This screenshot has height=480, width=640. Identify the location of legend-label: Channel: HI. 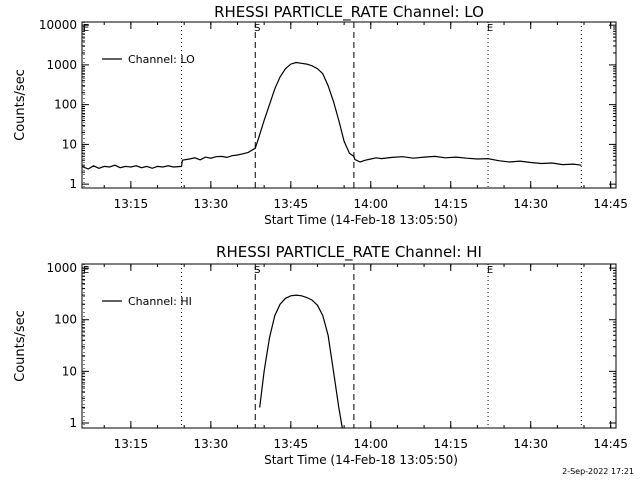
(160, 301).